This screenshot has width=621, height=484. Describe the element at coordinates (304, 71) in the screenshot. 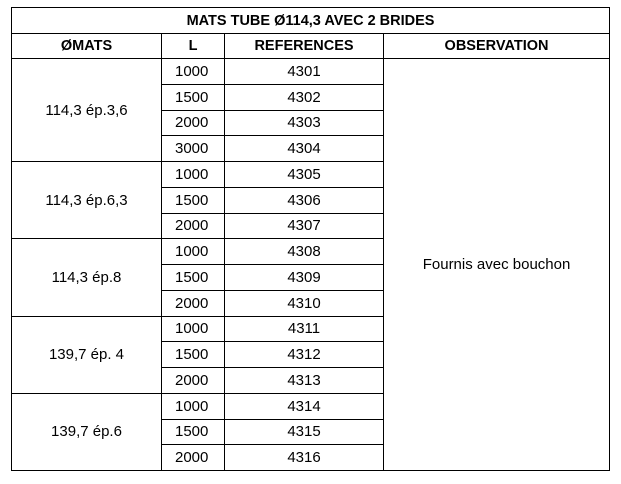

I see `reference: 4301` at that location.